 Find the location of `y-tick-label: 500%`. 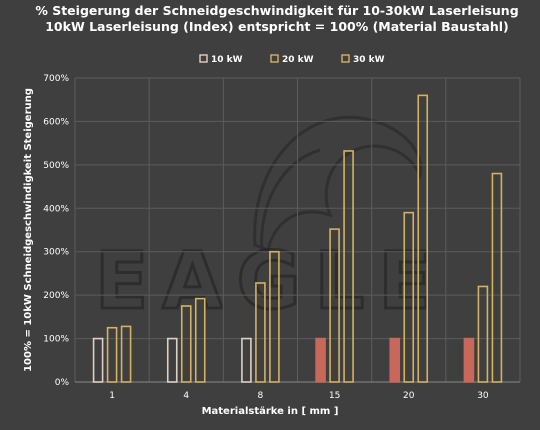

y-tick-label: 500% is located at coordinates (56, 166).